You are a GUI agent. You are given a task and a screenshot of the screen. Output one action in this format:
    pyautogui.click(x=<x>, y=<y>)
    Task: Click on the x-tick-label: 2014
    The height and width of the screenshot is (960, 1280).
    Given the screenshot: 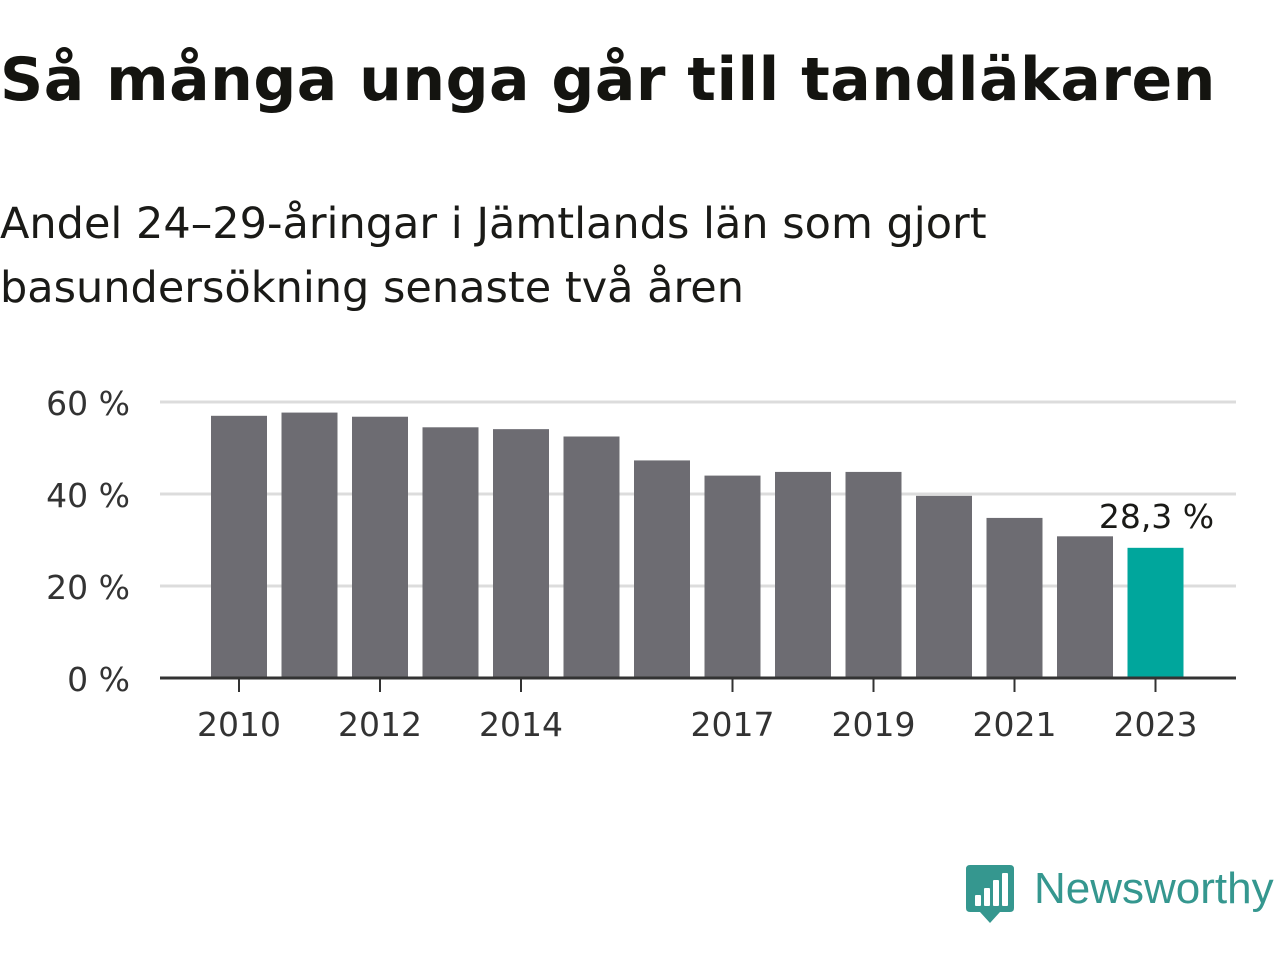 What is the action you would take?
    pyautogui.click(x=521, y=724)
    